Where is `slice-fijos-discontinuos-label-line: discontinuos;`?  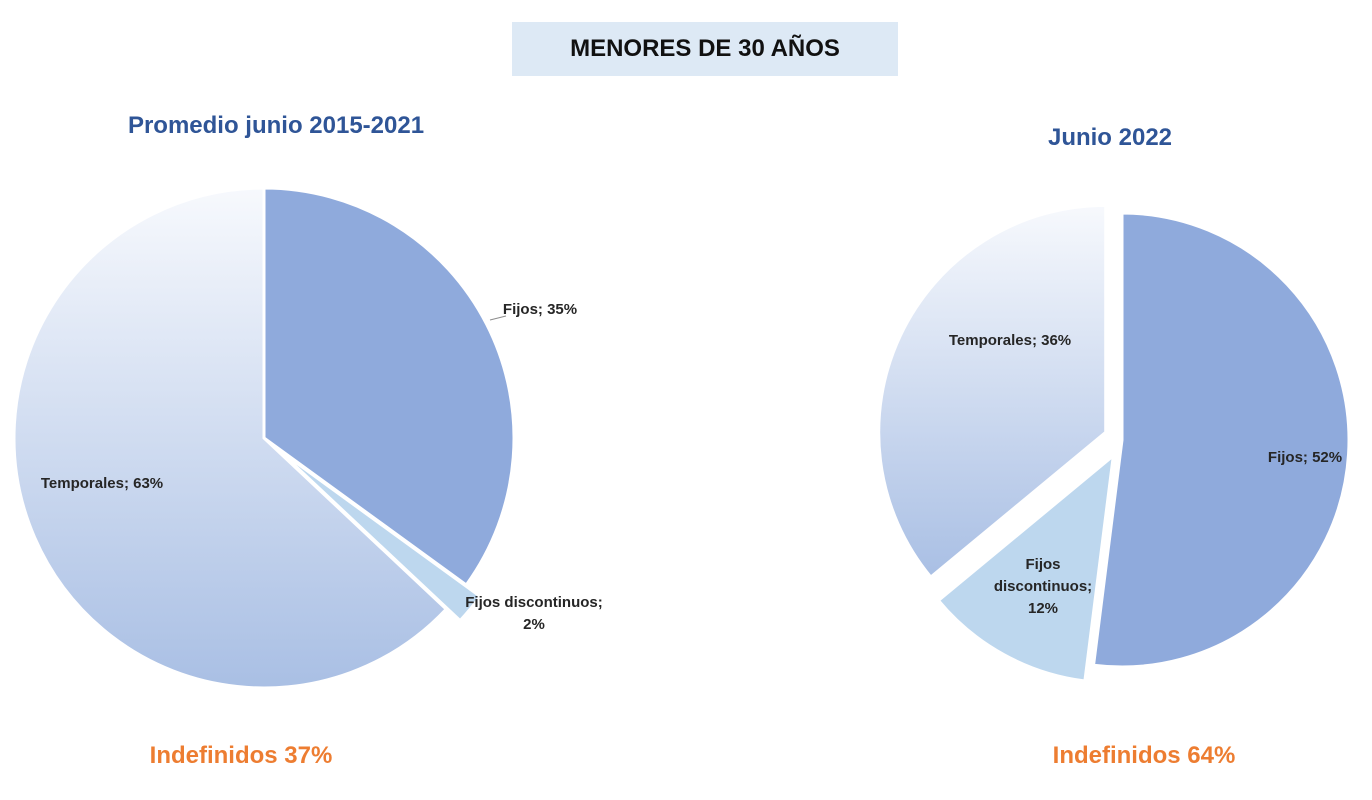
slice-fijos-discontinuos-label-line: discontinuos; is located at coordinates (1043, 586).